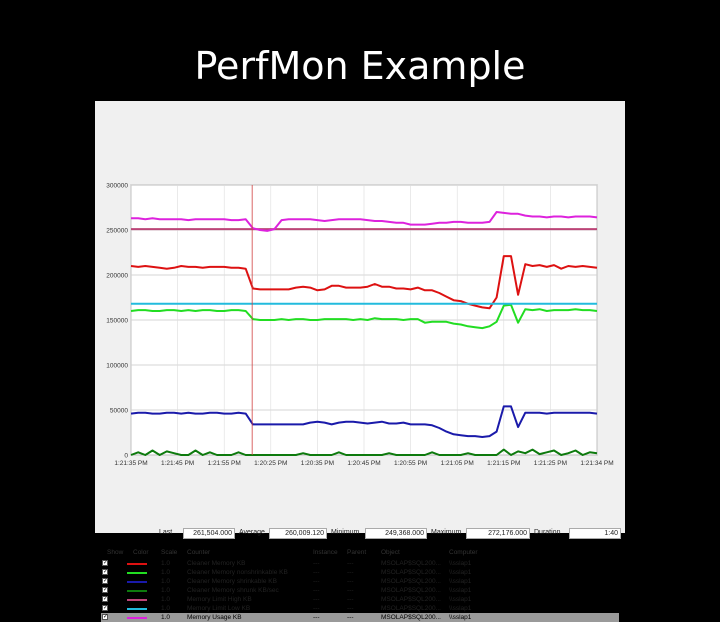  Describe the element at coordinates (117, 186) in the screenshot. I see `y-tick-label: 300000` at that location.